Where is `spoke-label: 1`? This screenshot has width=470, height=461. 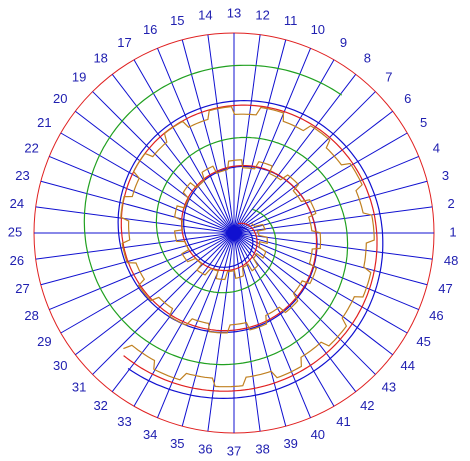 spoke-label: 1 is located at coordinates (452, 231).